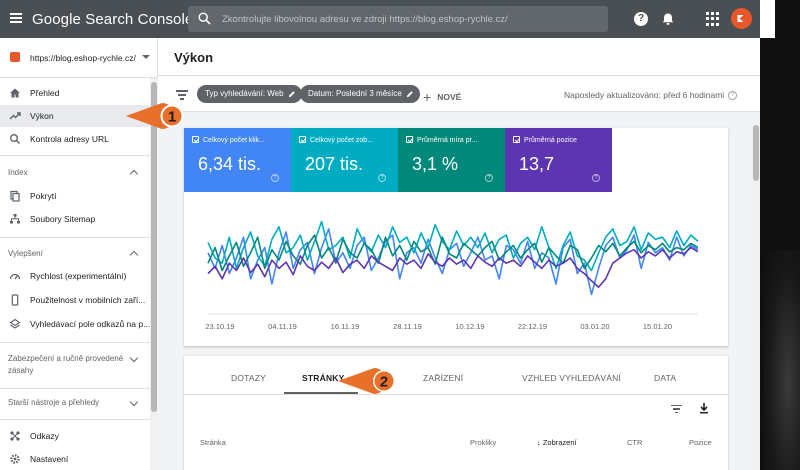 The image size is (800, 470). I want to click on top-app-bar: Google Search Console ?, so click(380, 19).